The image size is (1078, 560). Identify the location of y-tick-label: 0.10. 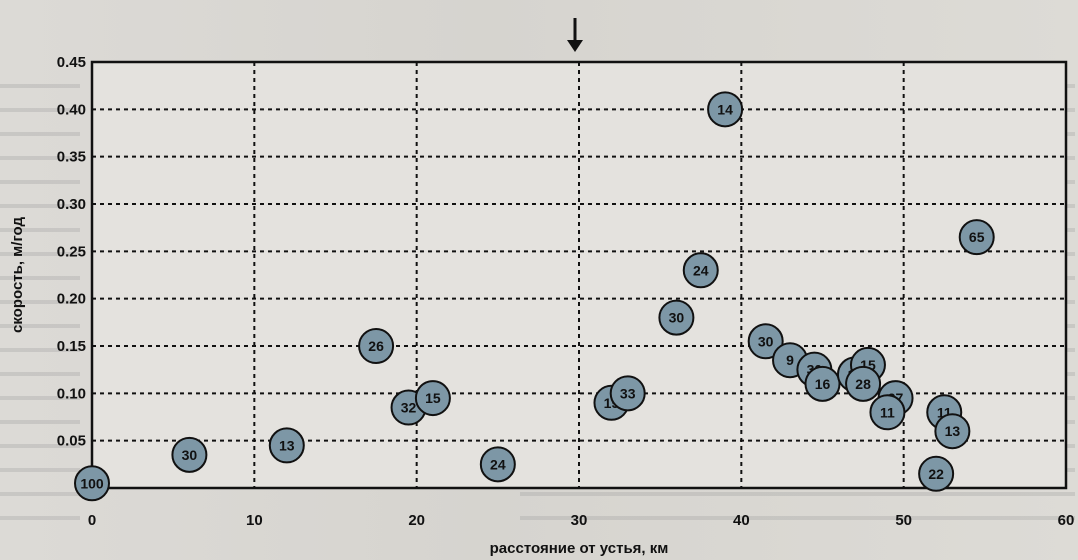
(71, 393).